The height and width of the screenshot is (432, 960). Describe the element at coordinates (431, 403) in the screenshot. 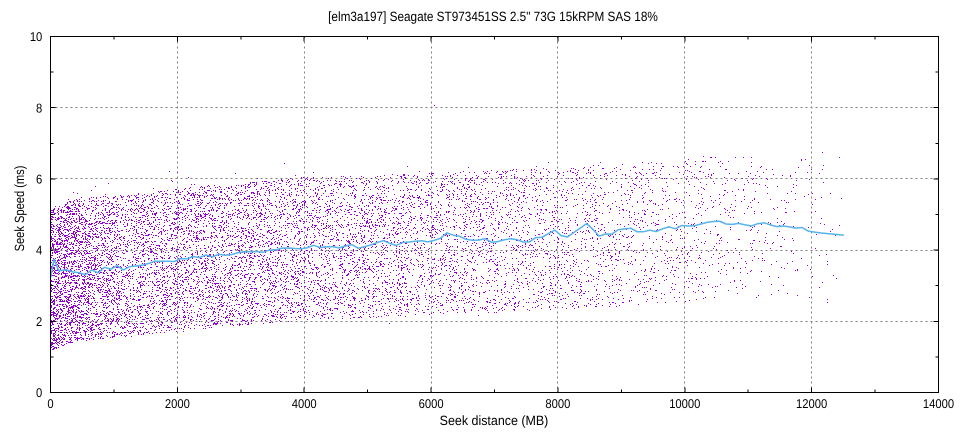

I see `svg-text: 6000` at that location.